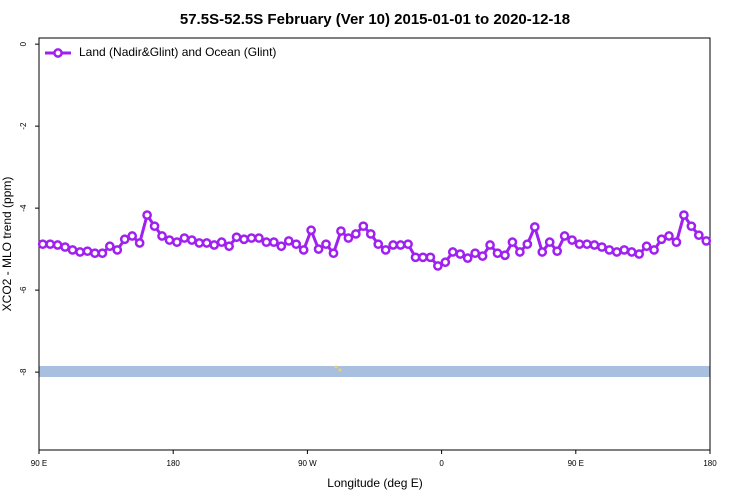  Describe the element at coordinates (441, 463) in the screenshot. I see `x-tick-label: 0` at that location.